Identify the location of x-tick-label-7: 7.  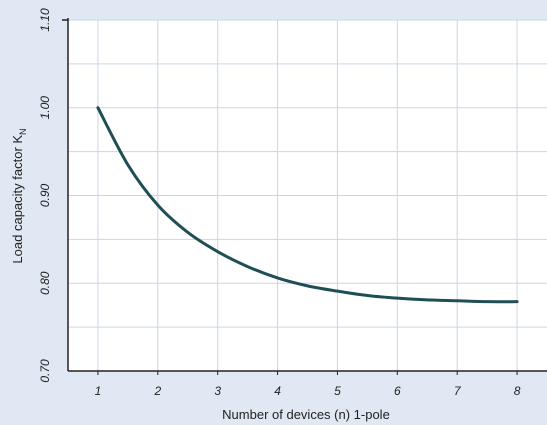
(458, 391).